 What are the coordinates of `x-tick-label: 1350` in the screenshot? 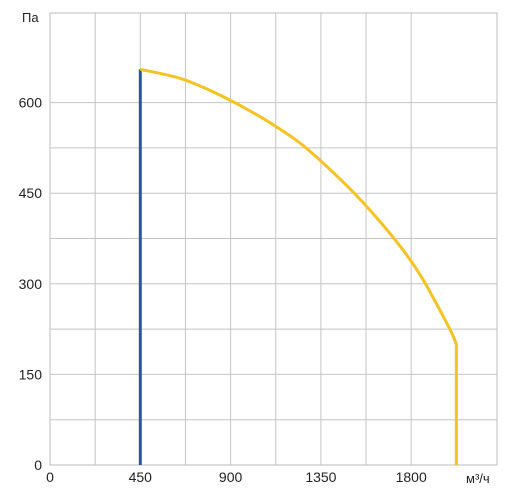 It's located at (320, 477).